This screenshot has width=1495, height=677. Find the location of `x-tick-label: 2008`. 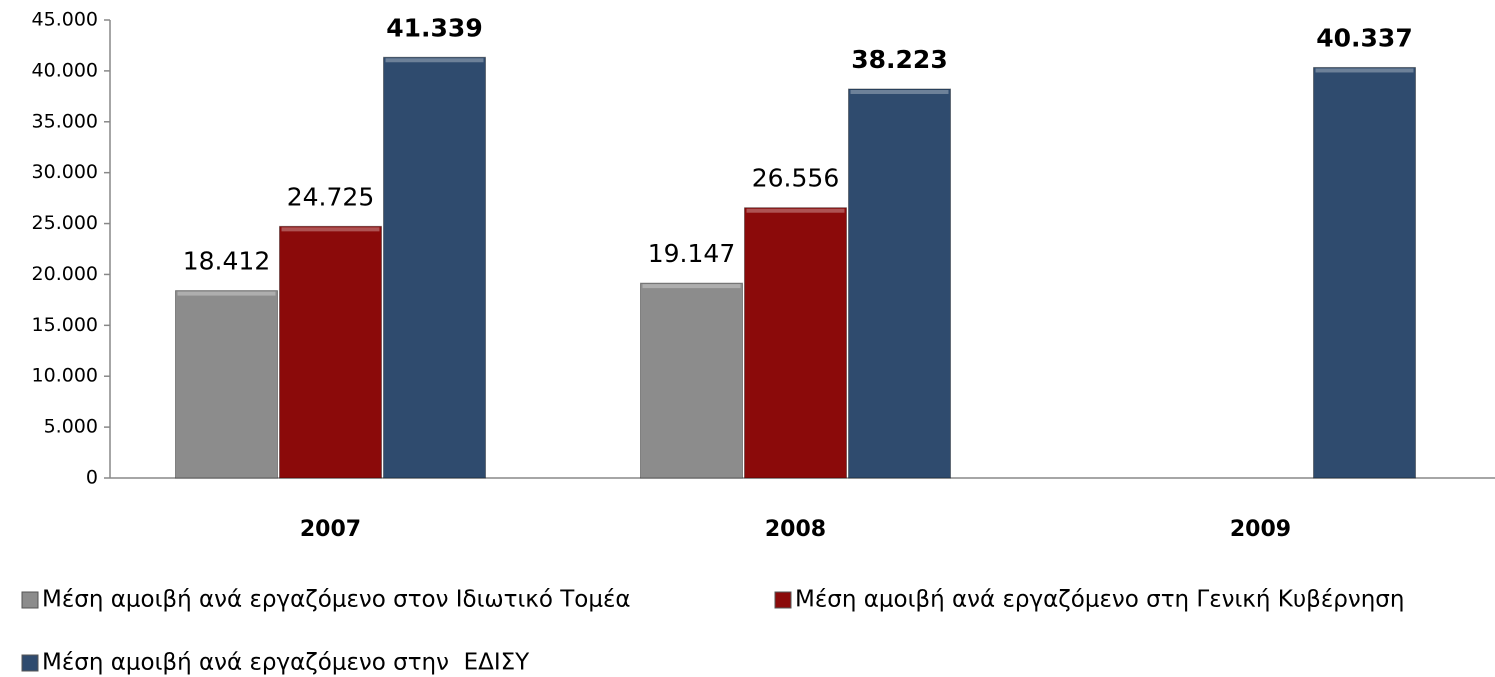

x-tick-label: 2008 is located at coordinates (795, 529).